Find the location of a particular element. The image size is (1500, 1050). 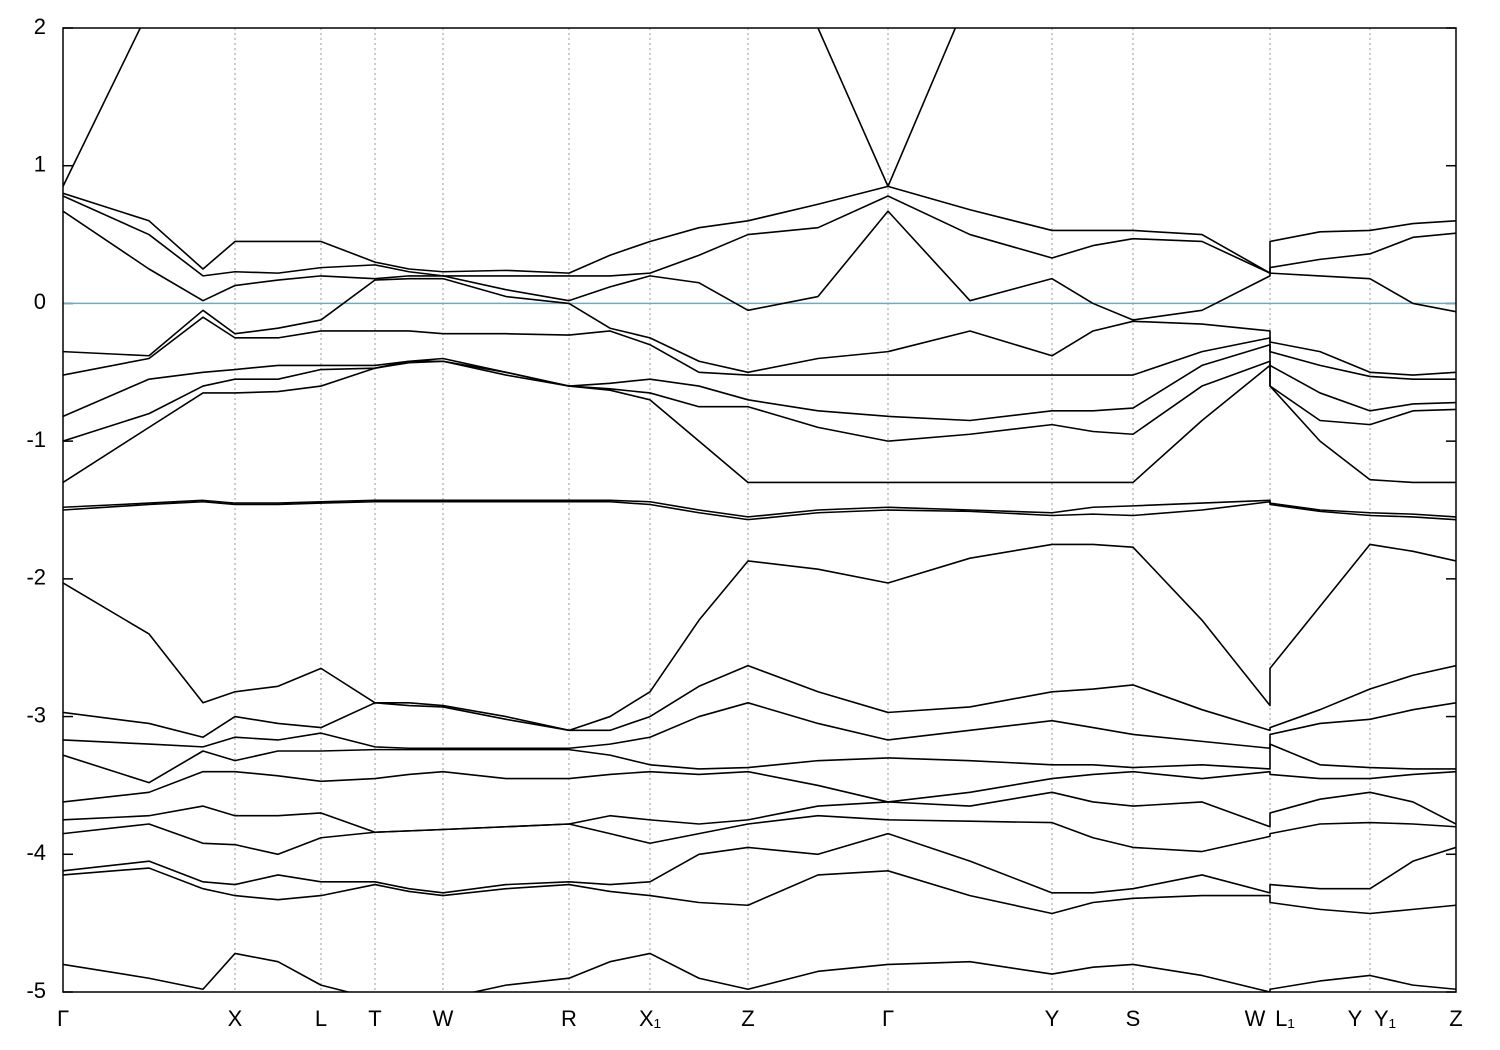

y-tick-label: -3 is located at coordinates (36, 714).